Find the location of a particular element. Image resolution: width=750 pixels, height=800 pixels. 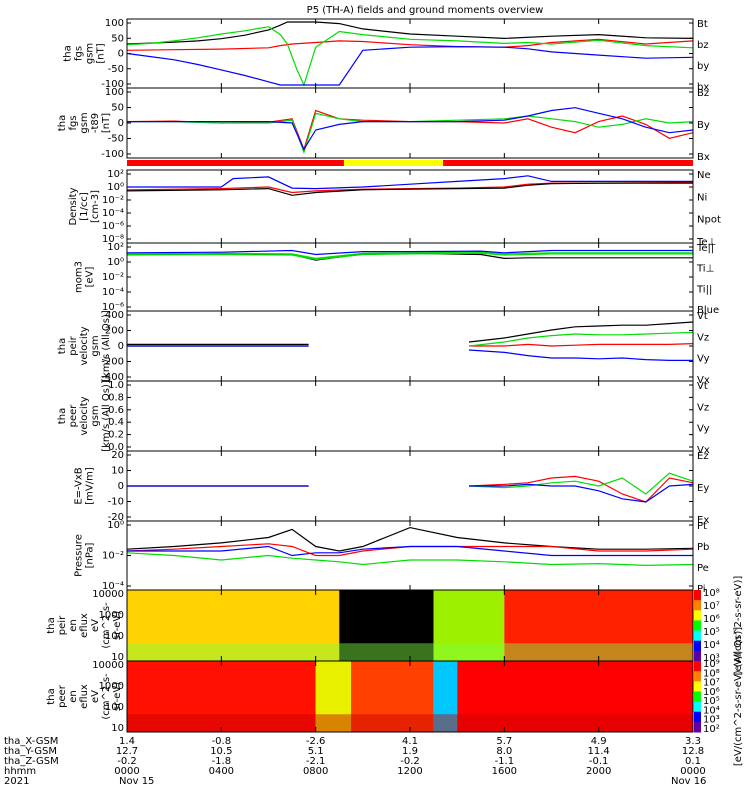

series-7-Pe is located at coordinates (410, 559).